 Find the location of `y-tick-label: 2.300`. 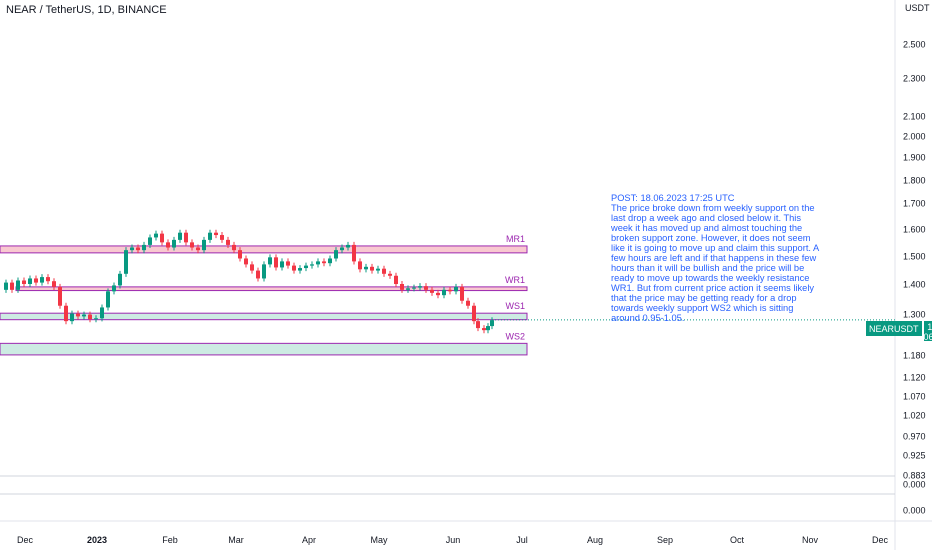

y-tick-label: 2.300 is located at coordinates (914, 79).